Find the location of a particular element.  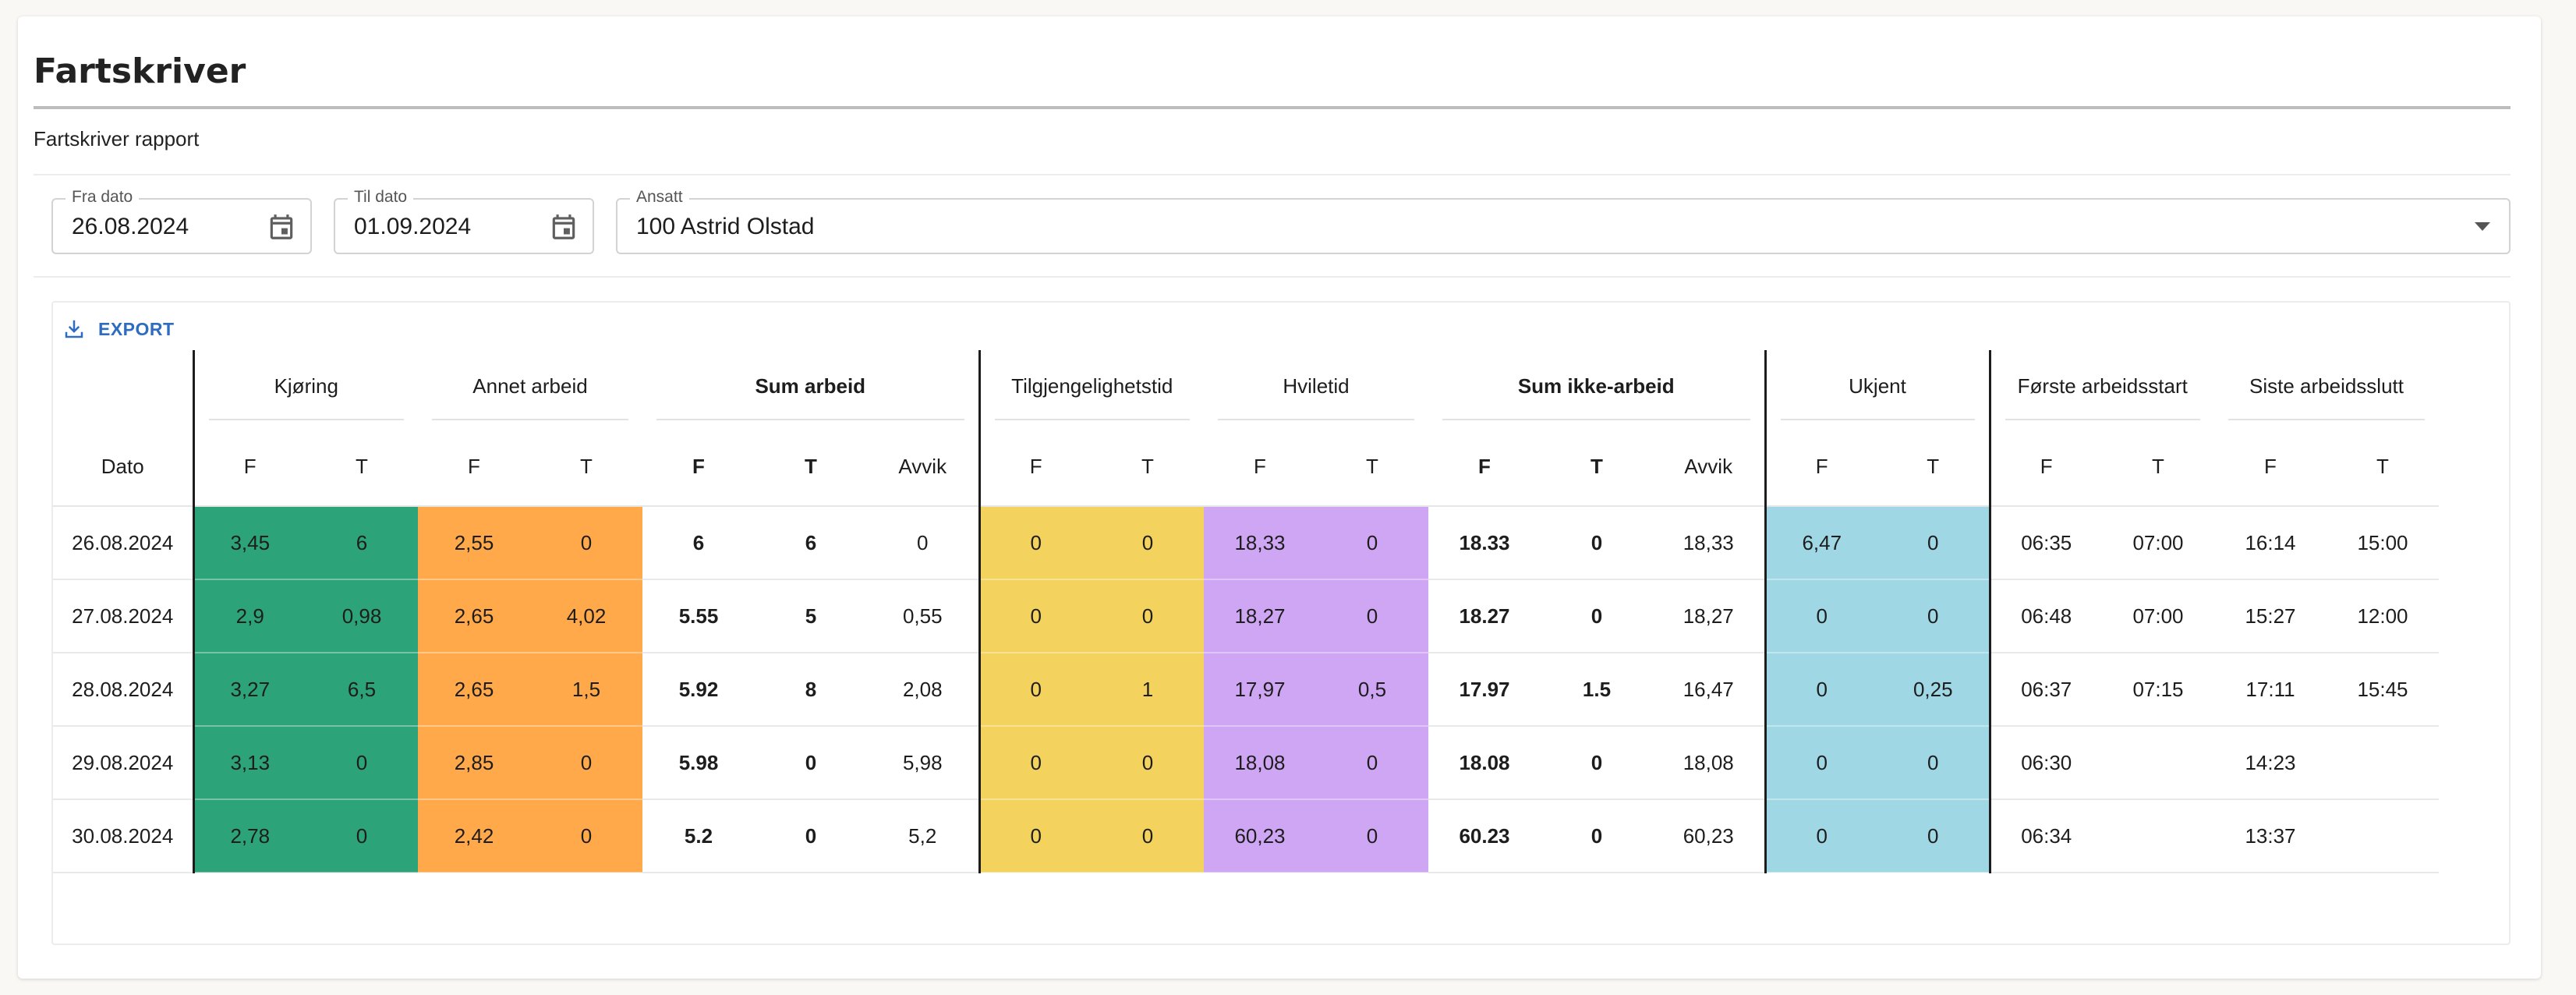

section-divider is located at coordinates (1272, 174).